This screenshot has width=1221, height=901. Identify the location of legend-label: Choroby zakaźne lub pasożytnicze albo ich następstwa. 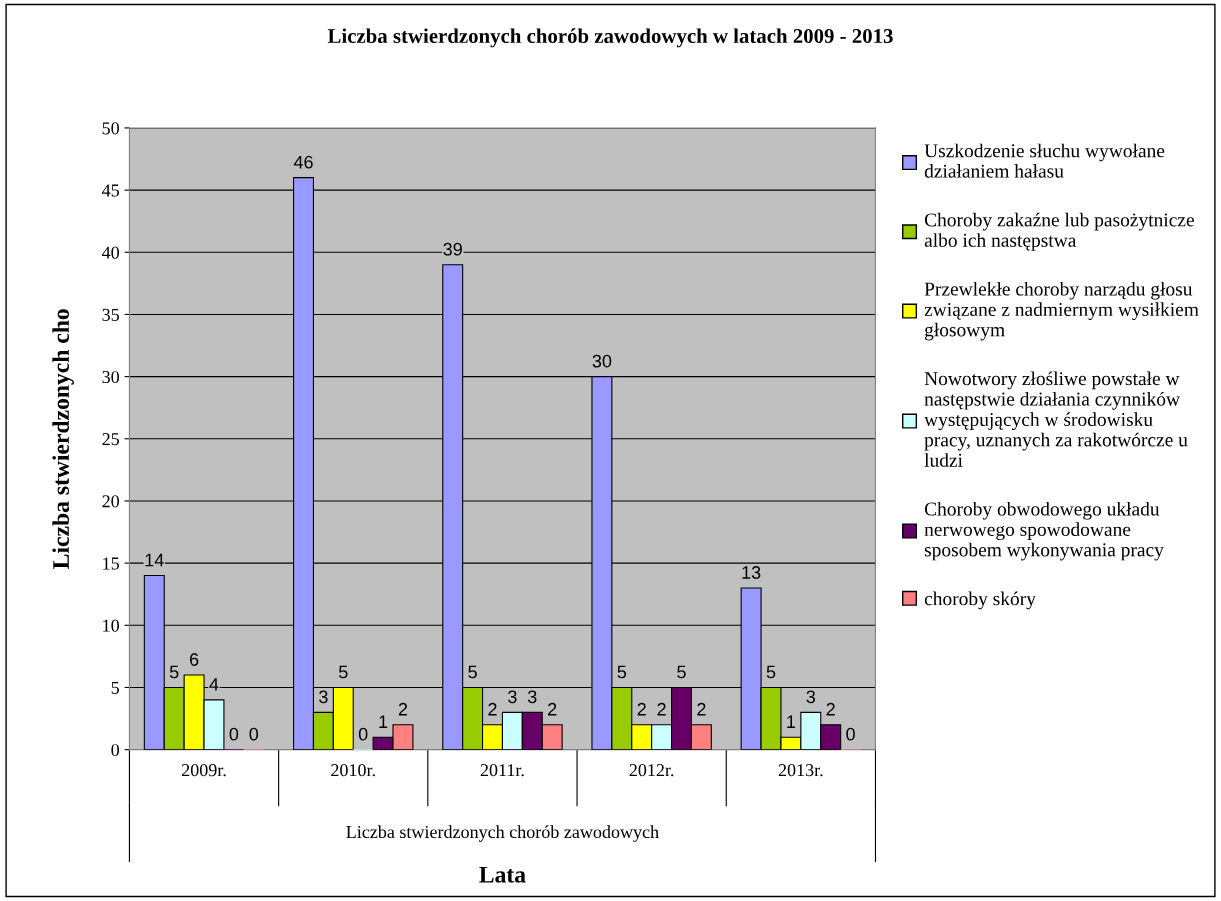
(1059, 231).